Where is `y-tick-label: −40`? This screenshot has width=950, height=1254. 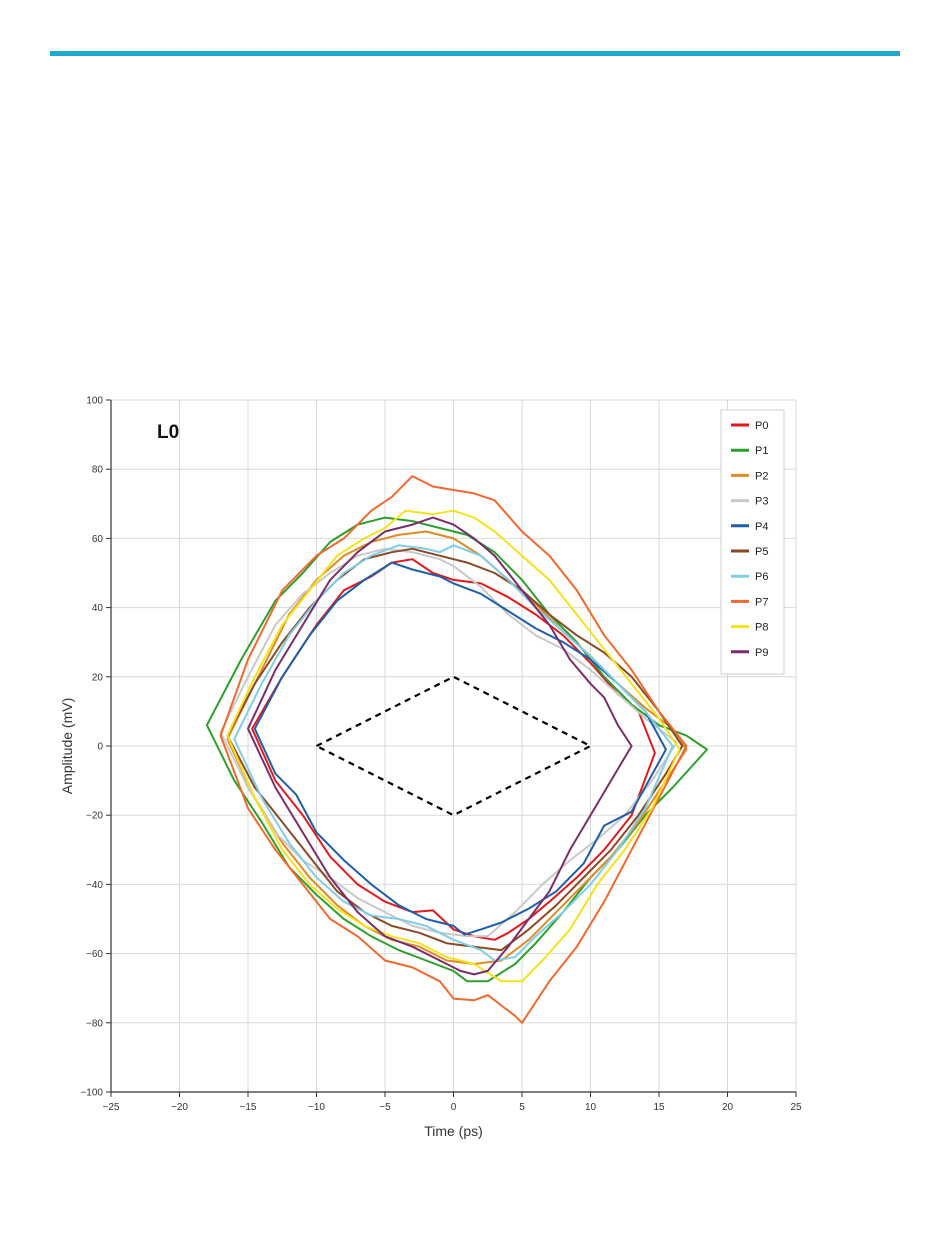
y-tick-label: −40 is located at coordinates (94, 885).